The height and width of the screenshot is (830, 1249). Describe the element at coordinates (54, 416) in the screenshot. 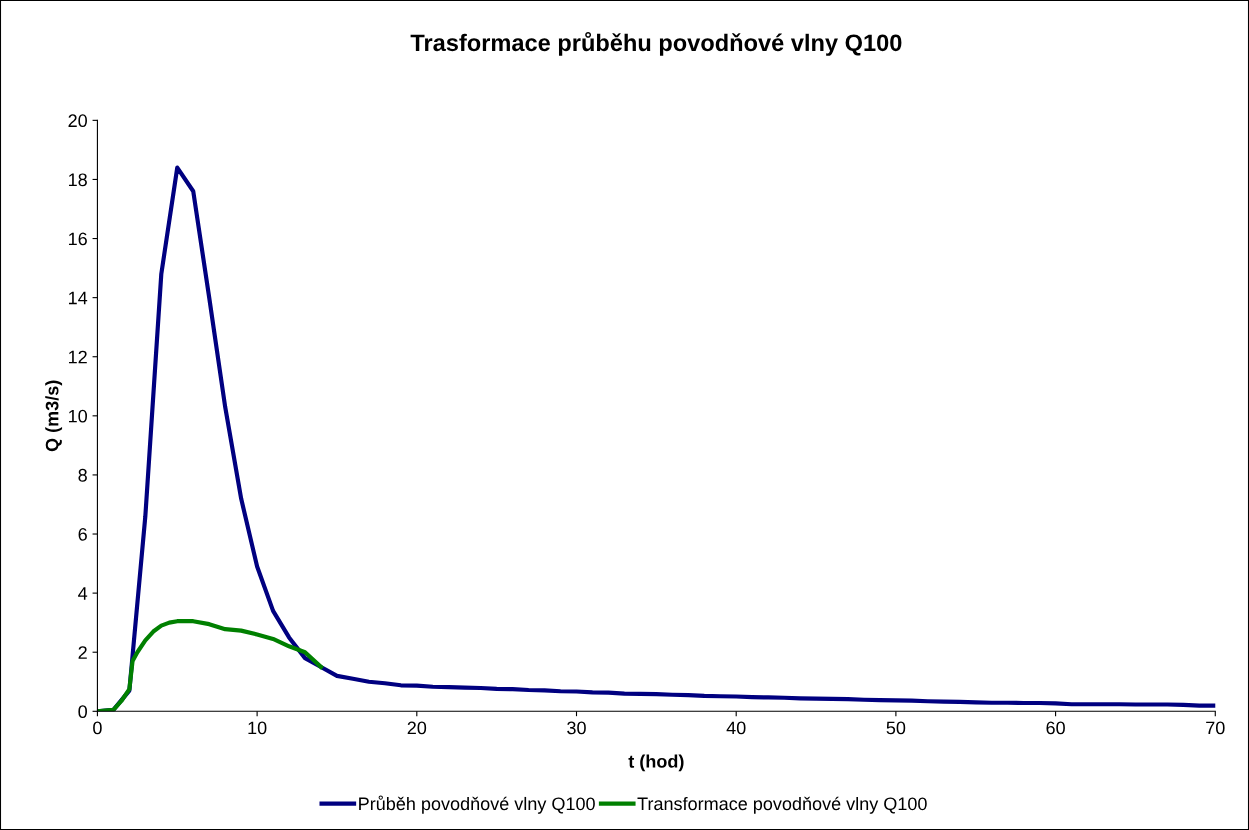

I see `y-axis-title: Q (m3/s)` at that location.